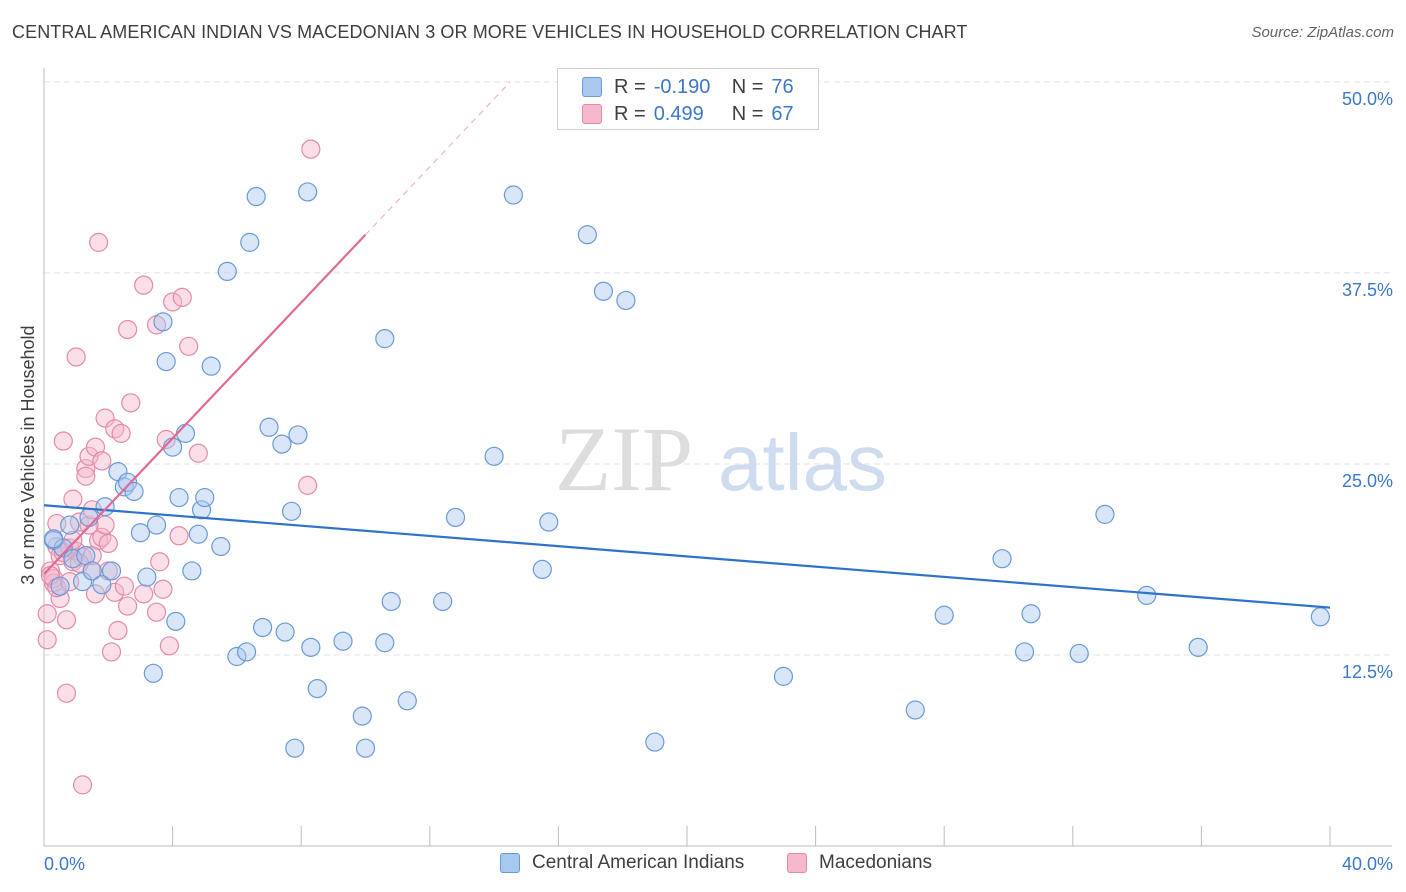 This screenshot has width=1406, height=892. I want to click on legend-item-macedonians: Macedonians, so click(859, 863).